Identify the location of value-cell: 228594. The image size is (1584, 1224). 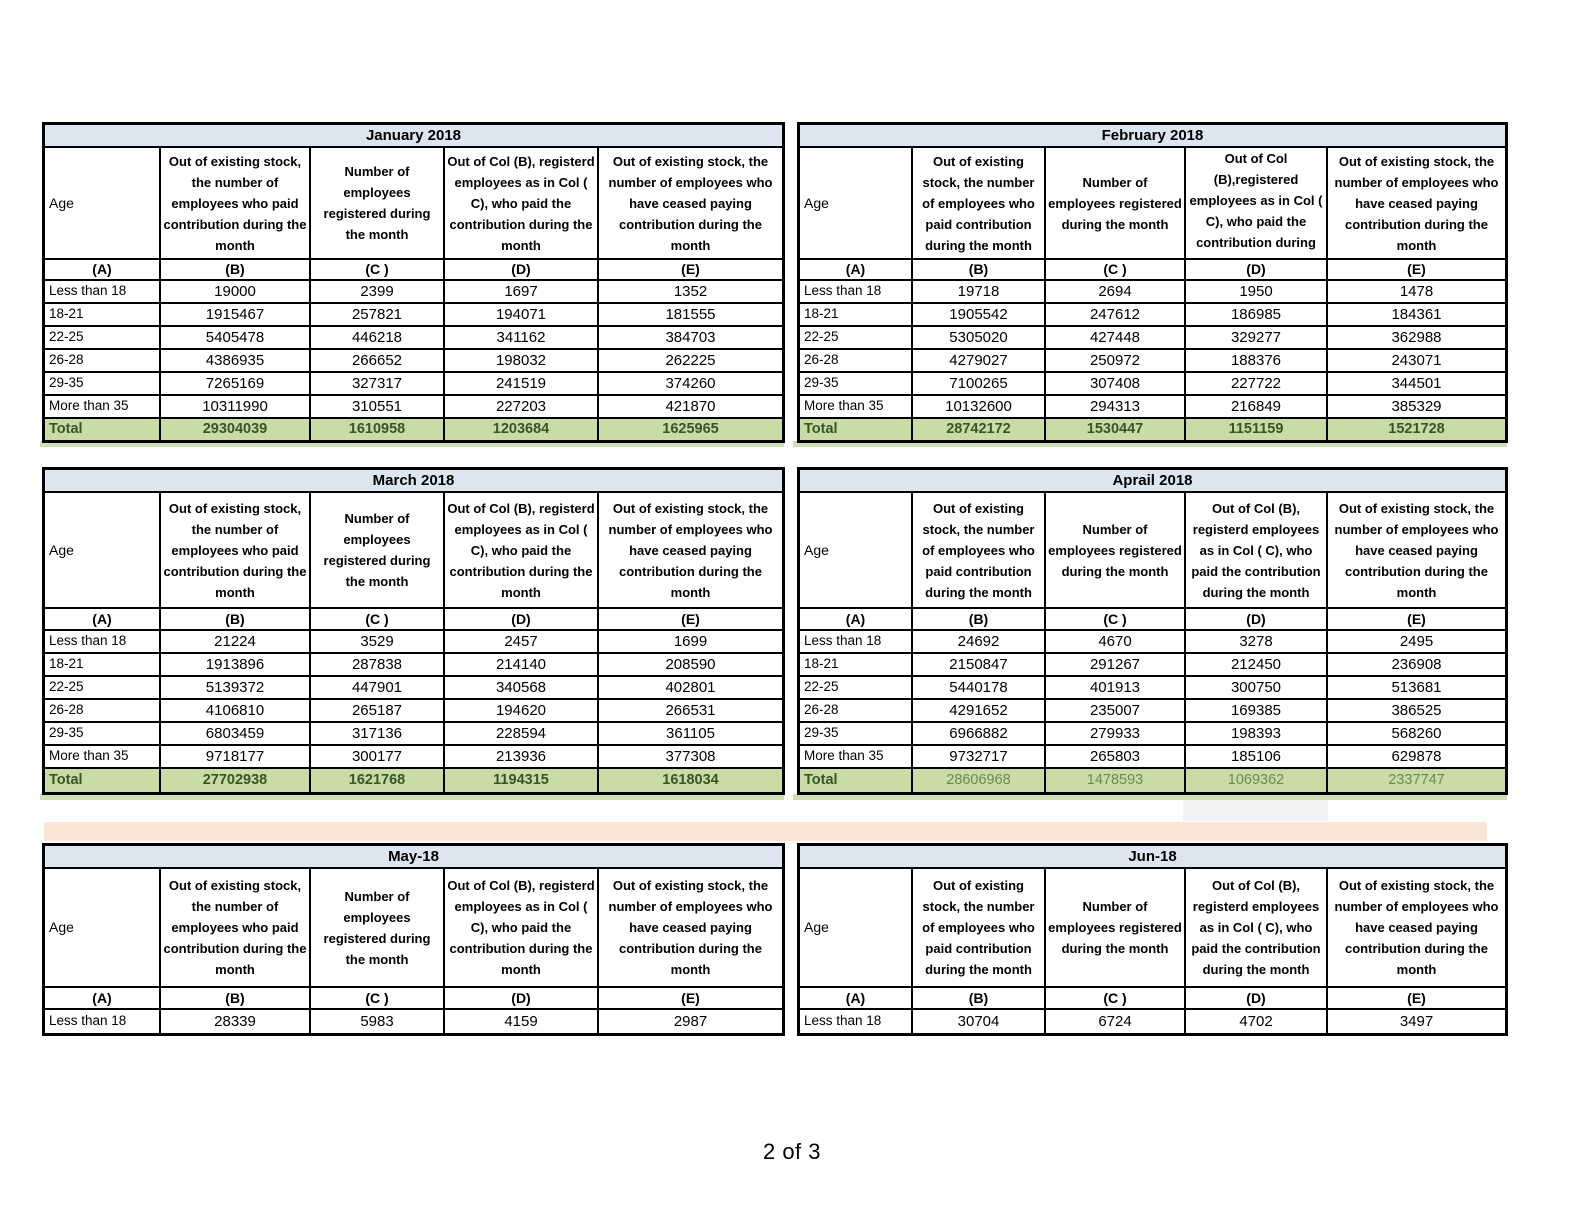
(522, 734).